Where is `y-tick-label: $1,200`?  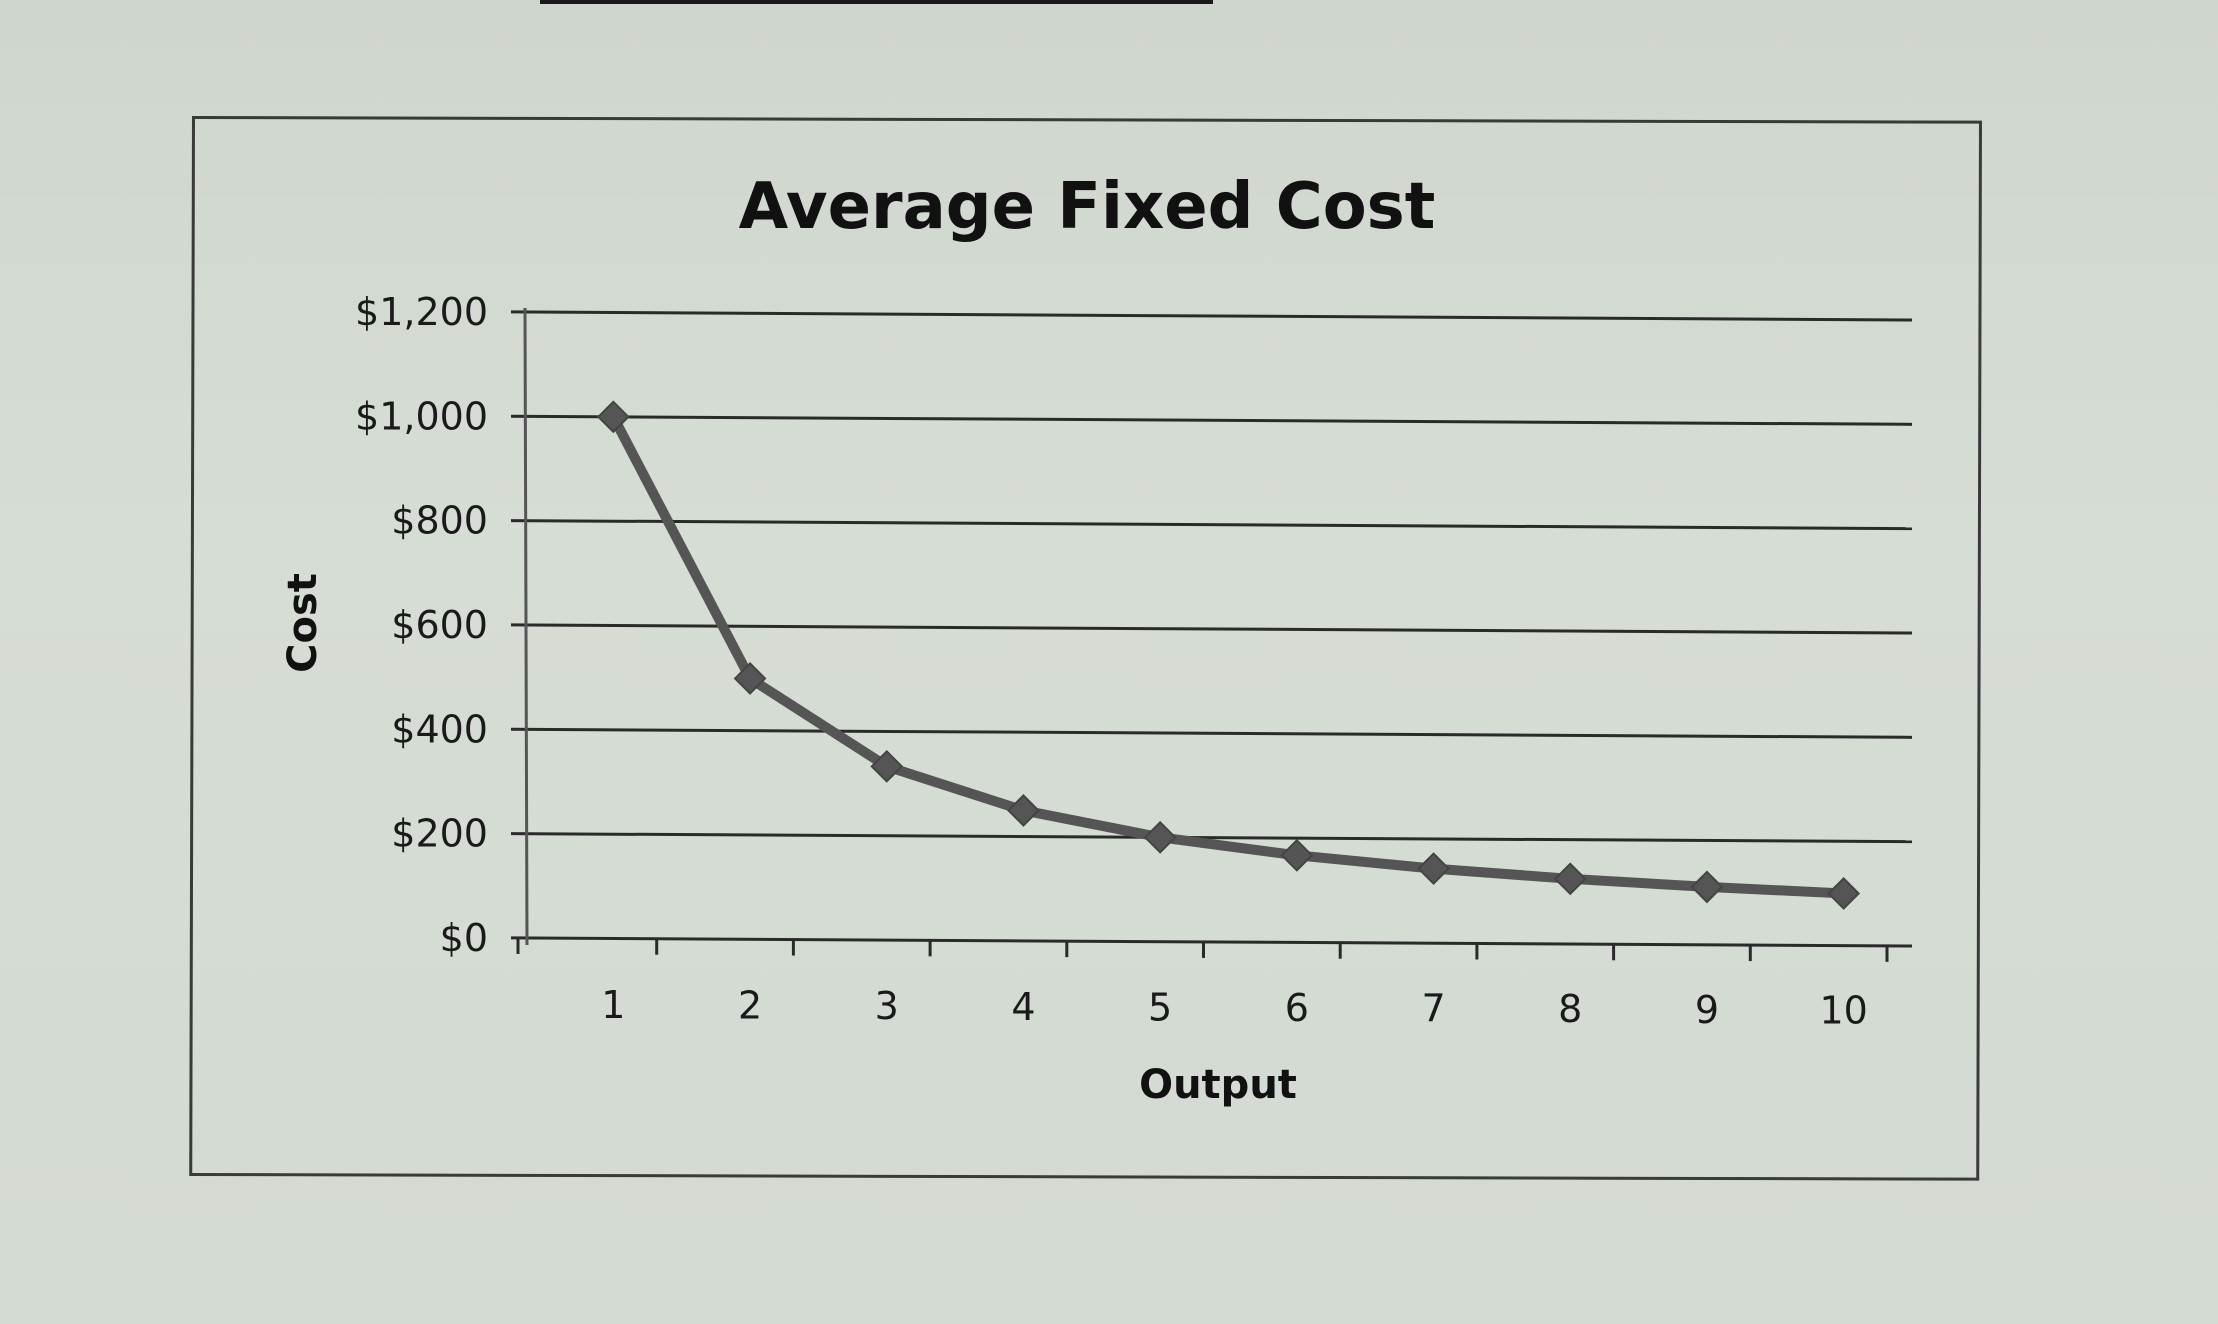
y-tick-label: $1,200 is located at coordinates (421, 312).